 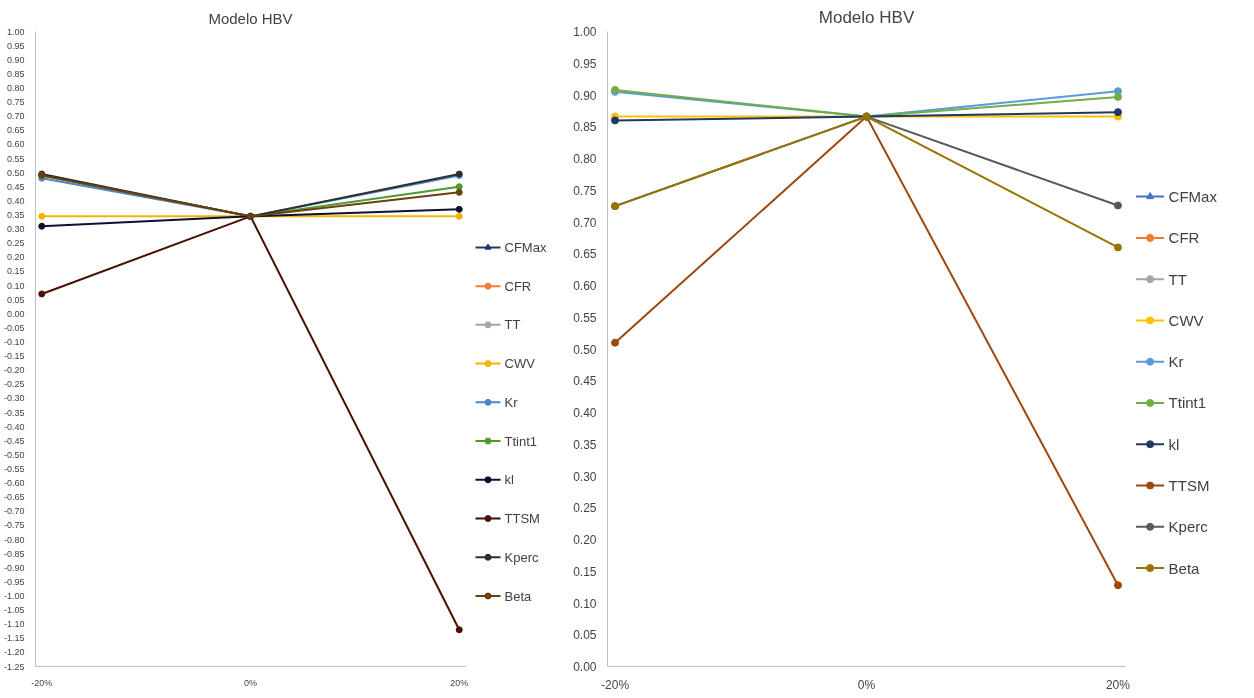 What do you see at coordinates (14, 384) in the screenshot?
I see `y-tick-label: -0.25` at bounding box center [14, 384].